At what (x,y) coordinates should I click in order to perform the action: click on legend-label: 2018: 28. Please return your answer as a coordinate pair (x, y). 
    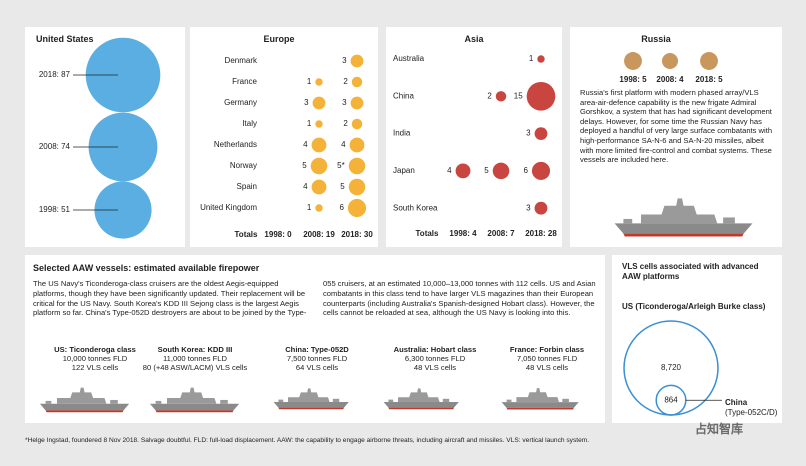
    Looking at the image, I should click on (541, 233).